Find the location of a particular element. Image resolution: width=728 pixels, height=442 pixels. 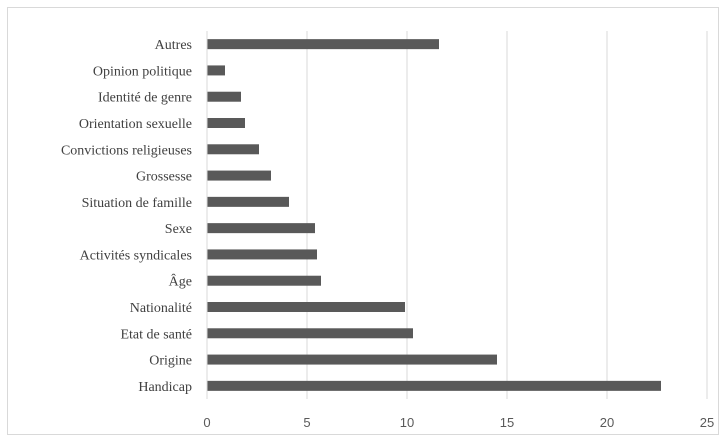

category-label: Orientation sexuelle is located at coordinates (135, 124).